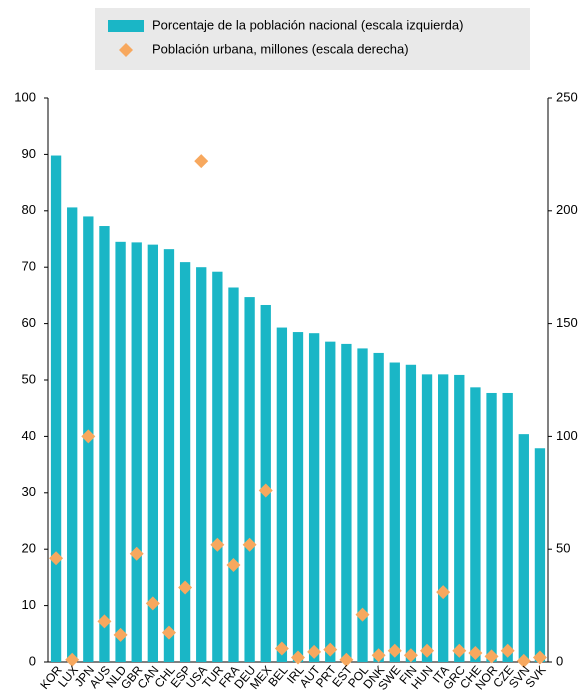 Image resolution: width=585 pixels, height=698 pixels. I want to click on y-tick-label: 0, so click(32, 660).